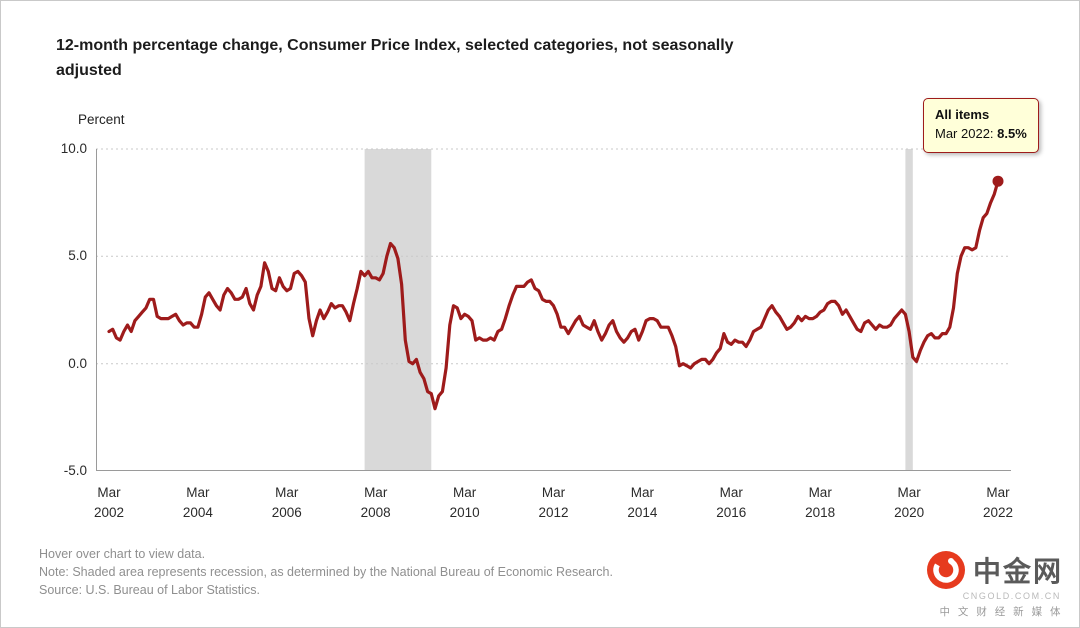  I want to click on latest-point-marker, so click(998, 181).